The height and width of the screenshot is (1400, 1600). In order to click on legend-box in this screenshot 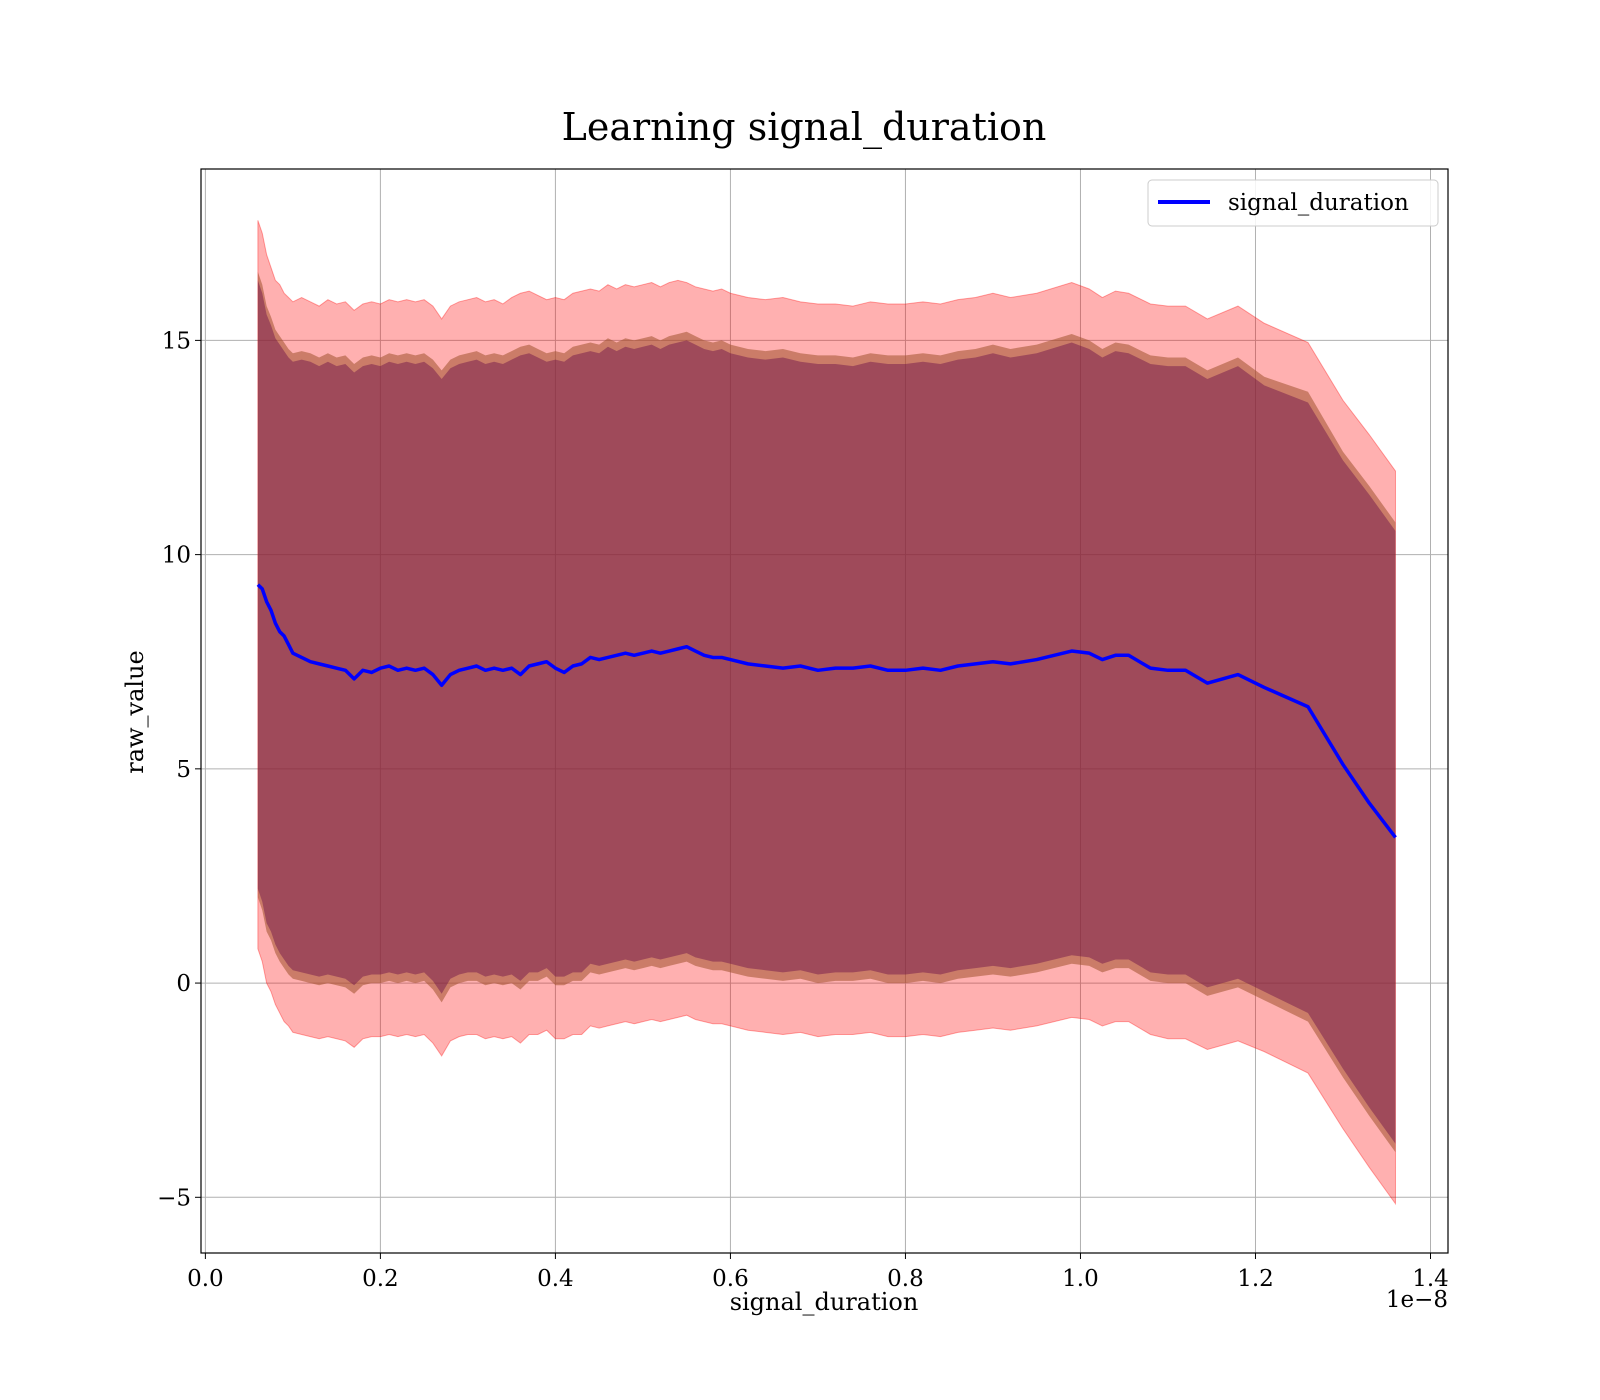, I will do `click(1293, 203)`.